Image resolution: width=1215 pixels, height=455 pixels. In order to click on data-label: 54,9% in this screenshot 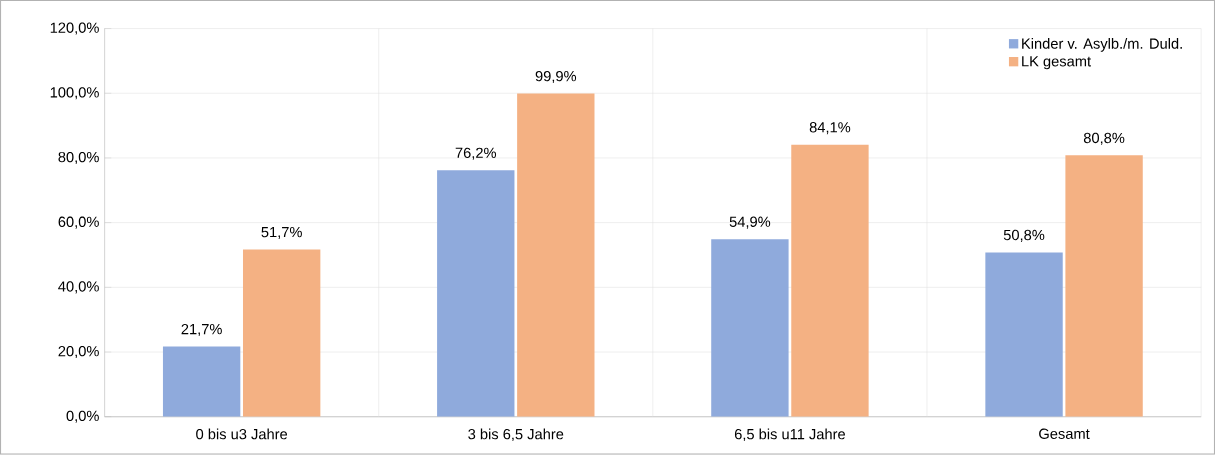, I will do `click(750, 222)`.